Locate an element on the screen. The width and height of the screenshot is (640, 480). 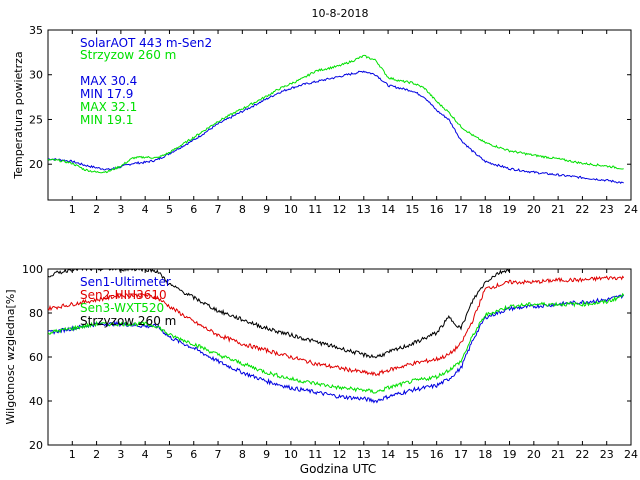
temperature-ylabel: Temperatura powietrza is located at coordinates (18, 115).